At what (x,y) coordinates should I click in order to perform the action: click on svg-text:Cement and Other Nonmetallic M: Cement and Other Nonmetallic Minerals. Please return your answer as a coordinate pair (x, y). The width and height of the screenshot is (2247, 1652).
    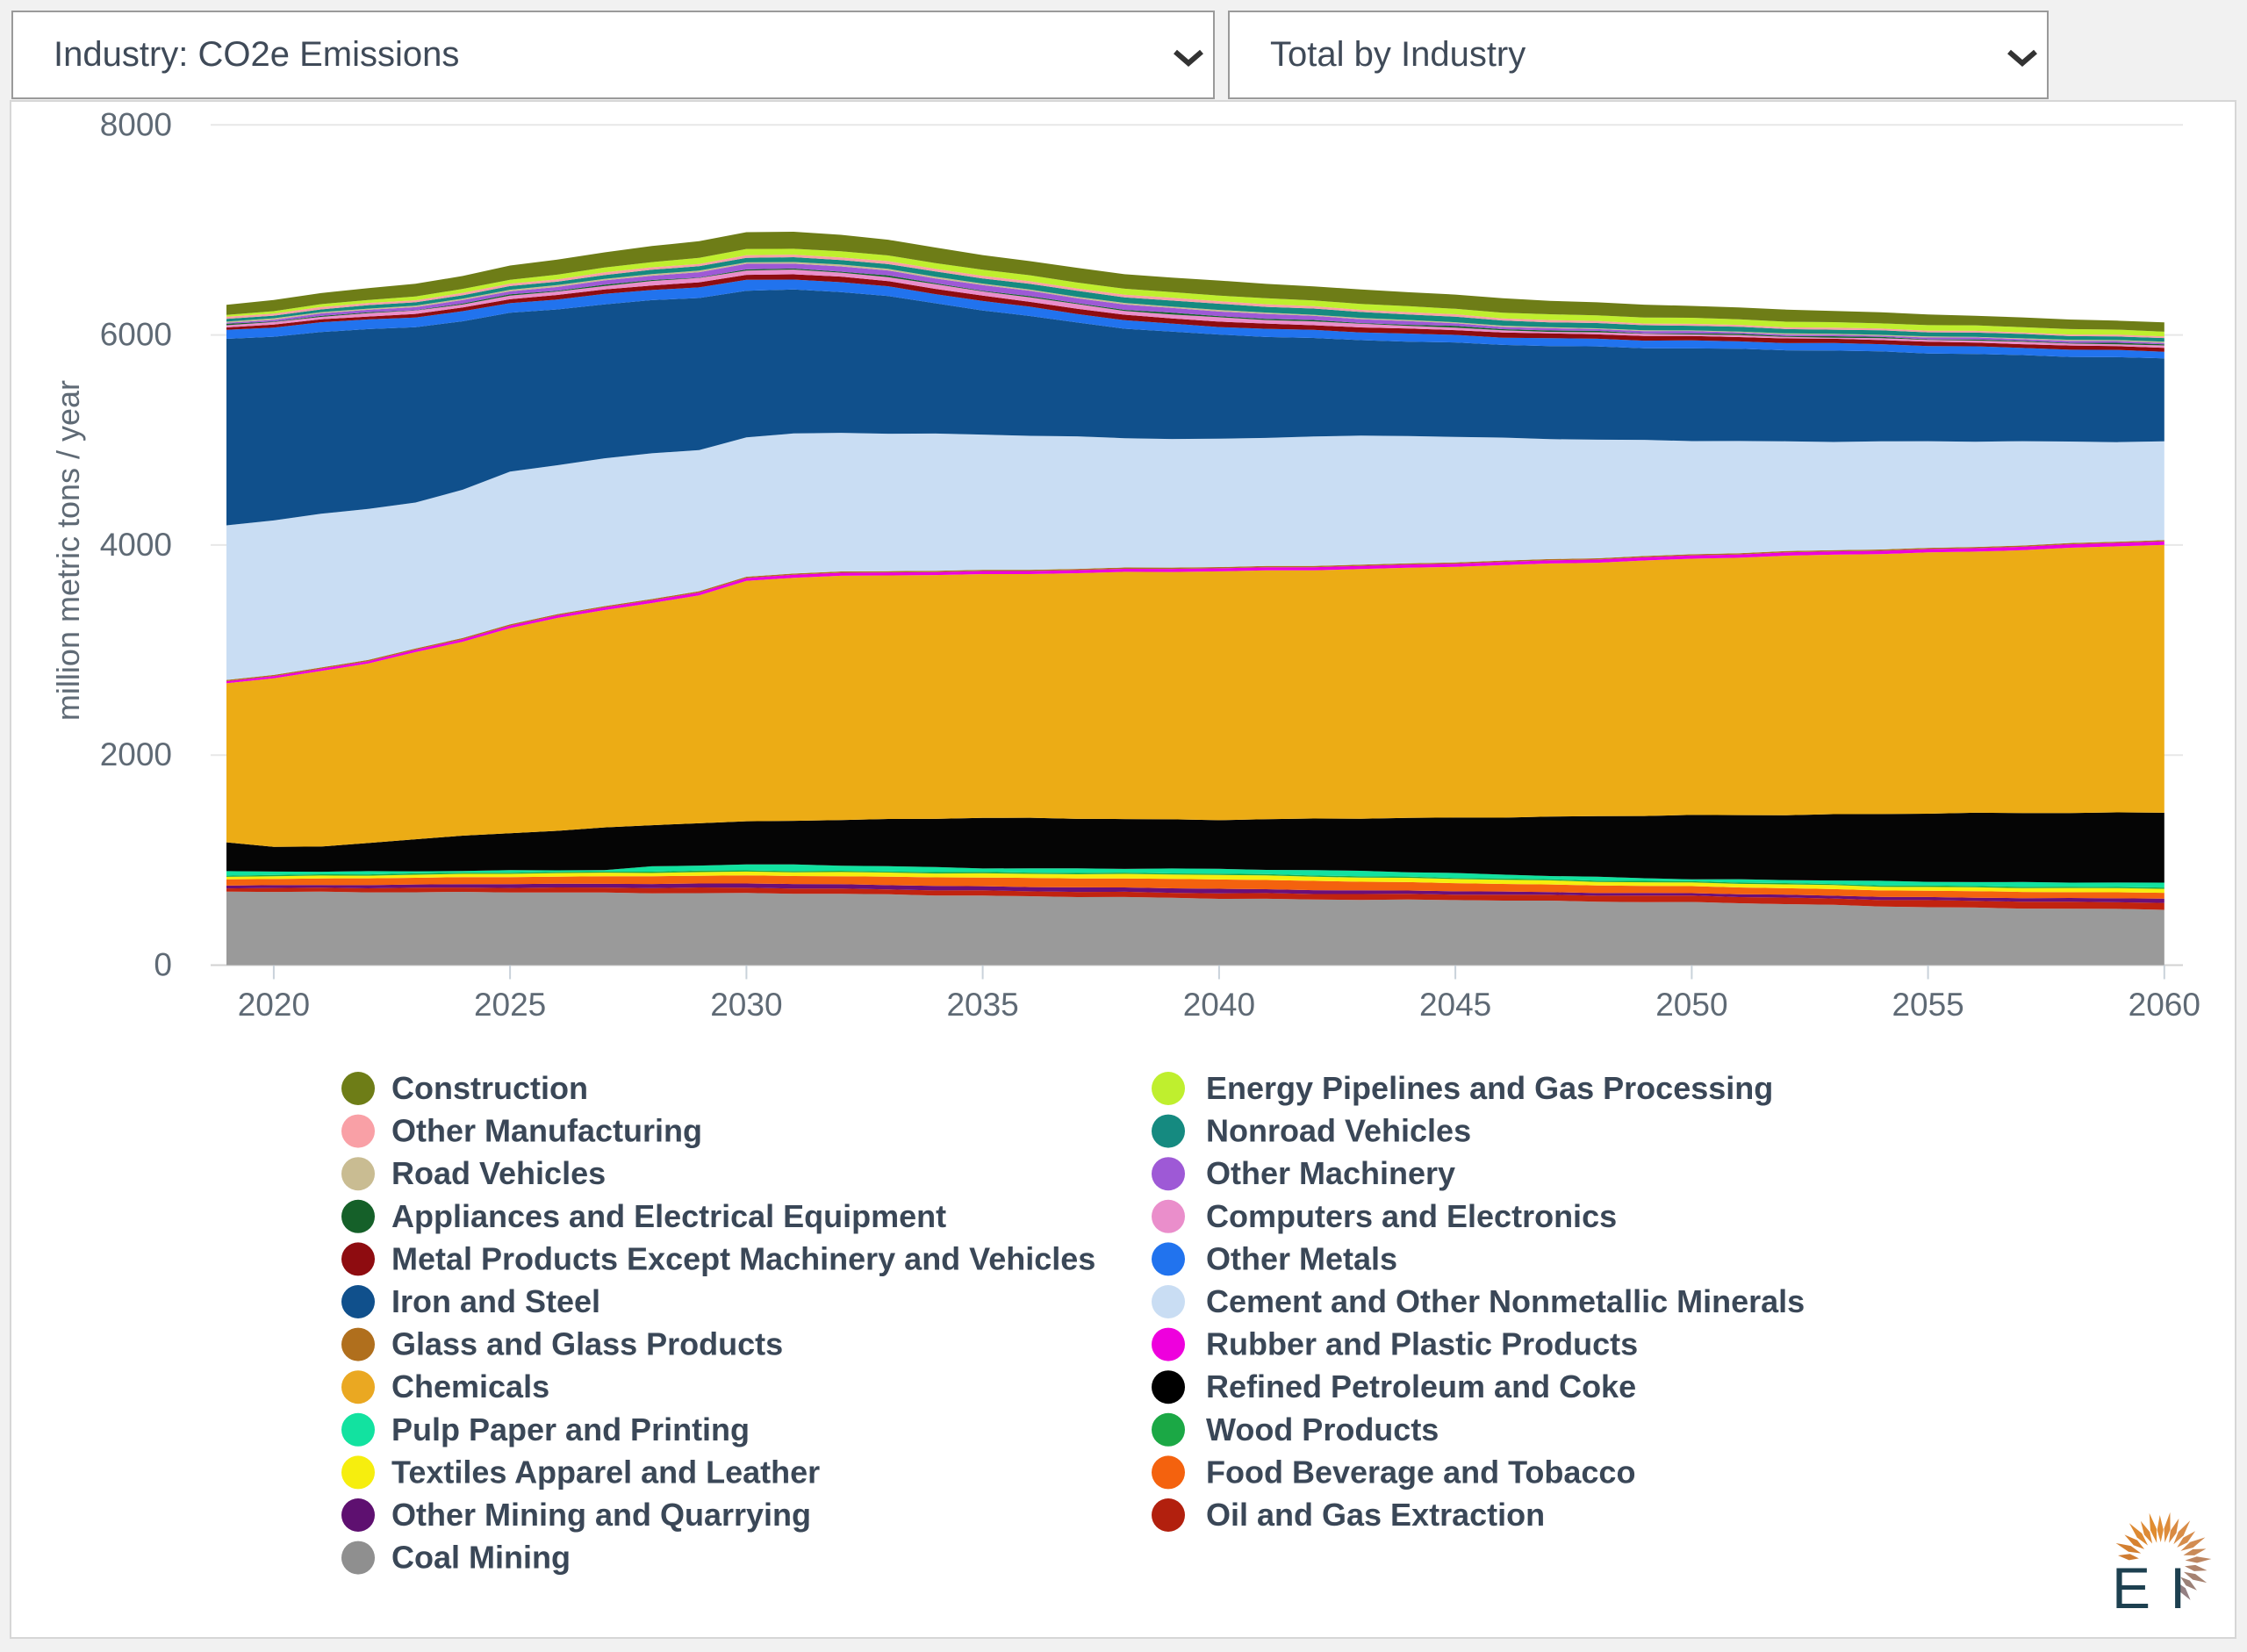
    Looking at the image, I should click on (1505, 1301).